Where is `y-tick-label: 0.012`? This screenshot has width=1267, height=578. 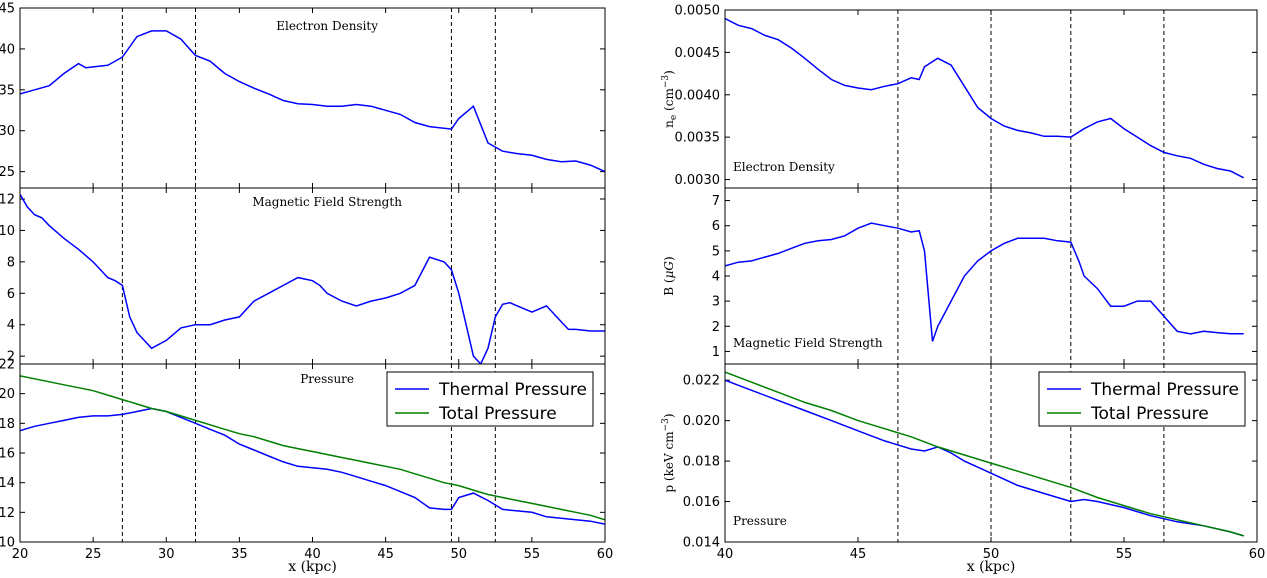 y-tick-label: 0.012 is located at coordinates (7, 513).